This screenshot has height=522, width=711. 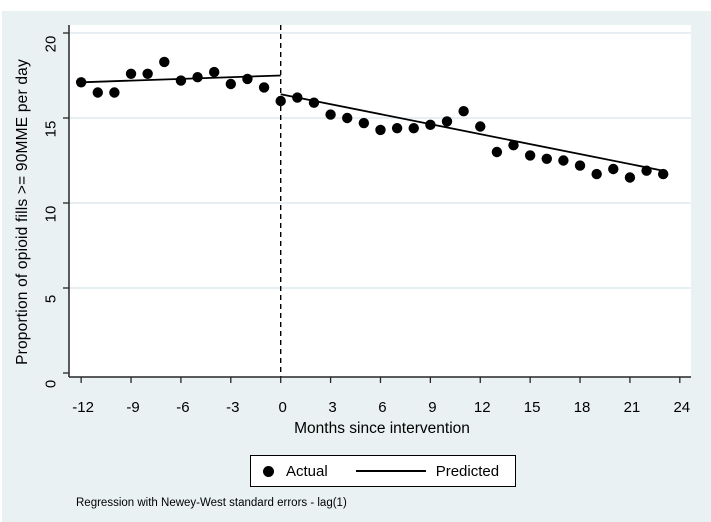 What do you see at coordinates (632, 407) in the screenshot?
I see `x-tick-label-21: 21` at bounding box center [632, 407].